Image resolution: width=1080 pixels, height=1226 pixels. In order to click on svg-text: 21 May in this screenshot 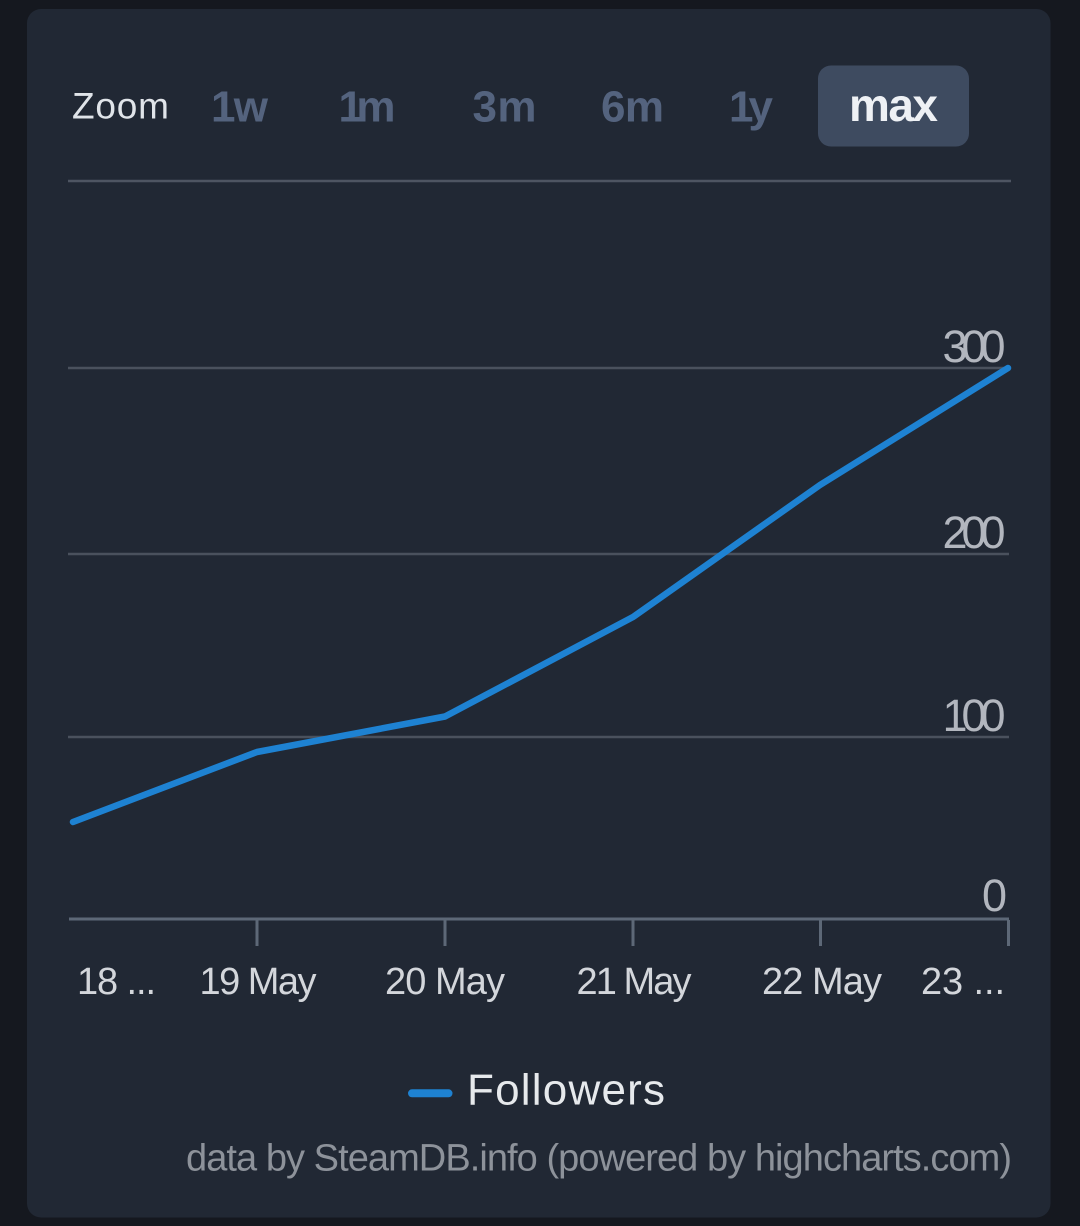, I will do `click(634, 982)`.